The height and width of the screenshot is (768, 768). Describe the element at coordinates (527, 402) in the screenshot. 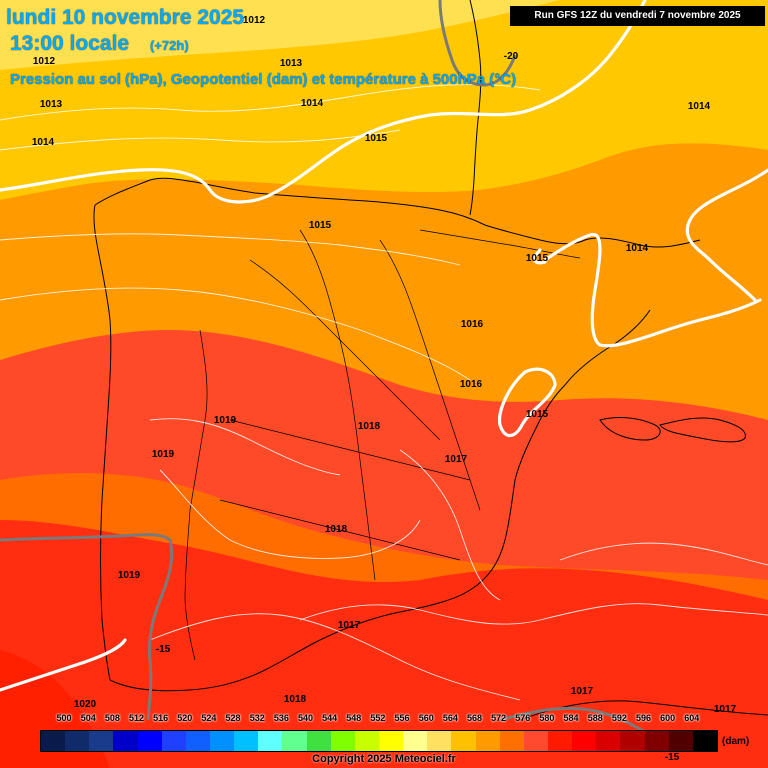

I see `isobar-1015-valencia` at that location.